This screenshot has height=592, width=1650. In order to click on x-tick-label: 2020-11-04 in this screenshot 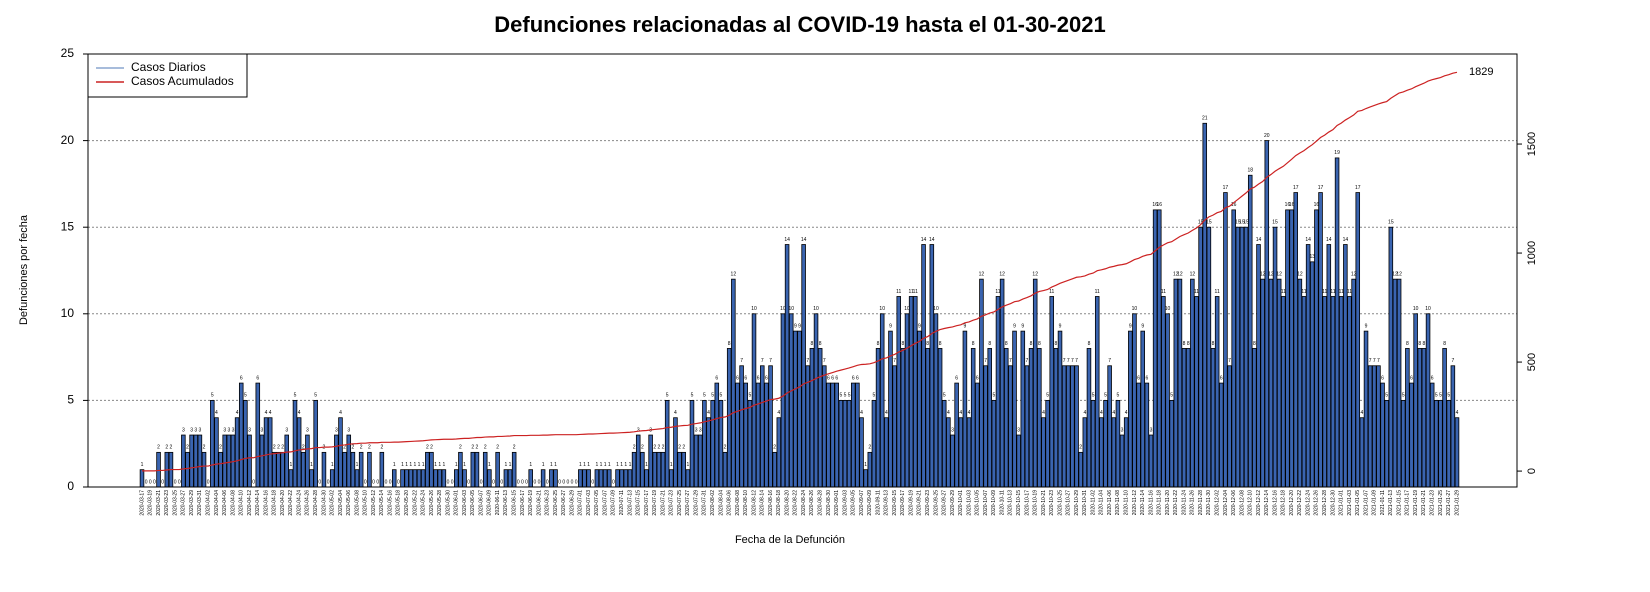, I will do `click(1102, 502)`.